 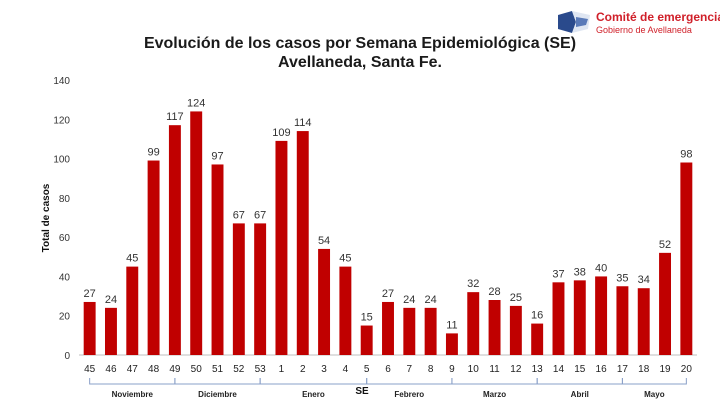 I want to click on month-label: Enero, so click(x=313, y=394).